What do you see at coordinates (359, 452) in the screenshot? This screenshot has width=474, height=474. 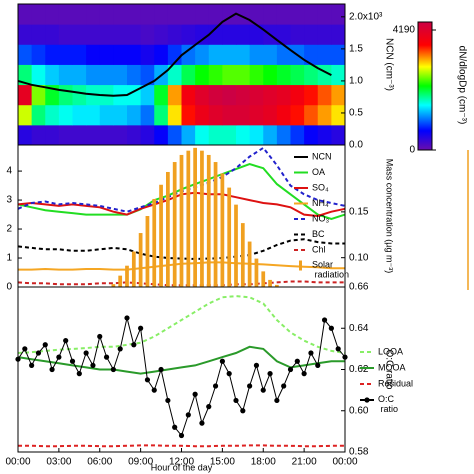 I see `y2-tick-label: 0.58` at bounding box center [359, 452].